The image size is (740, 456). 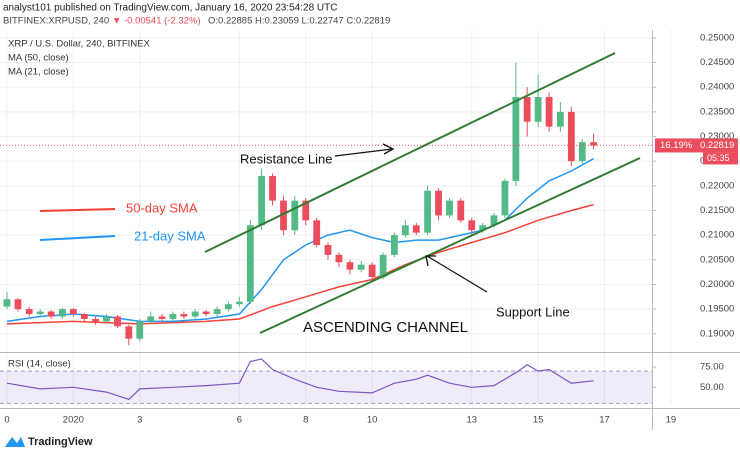 I want to click on annotation: 21-day SMA, so click(x=170, y=235).